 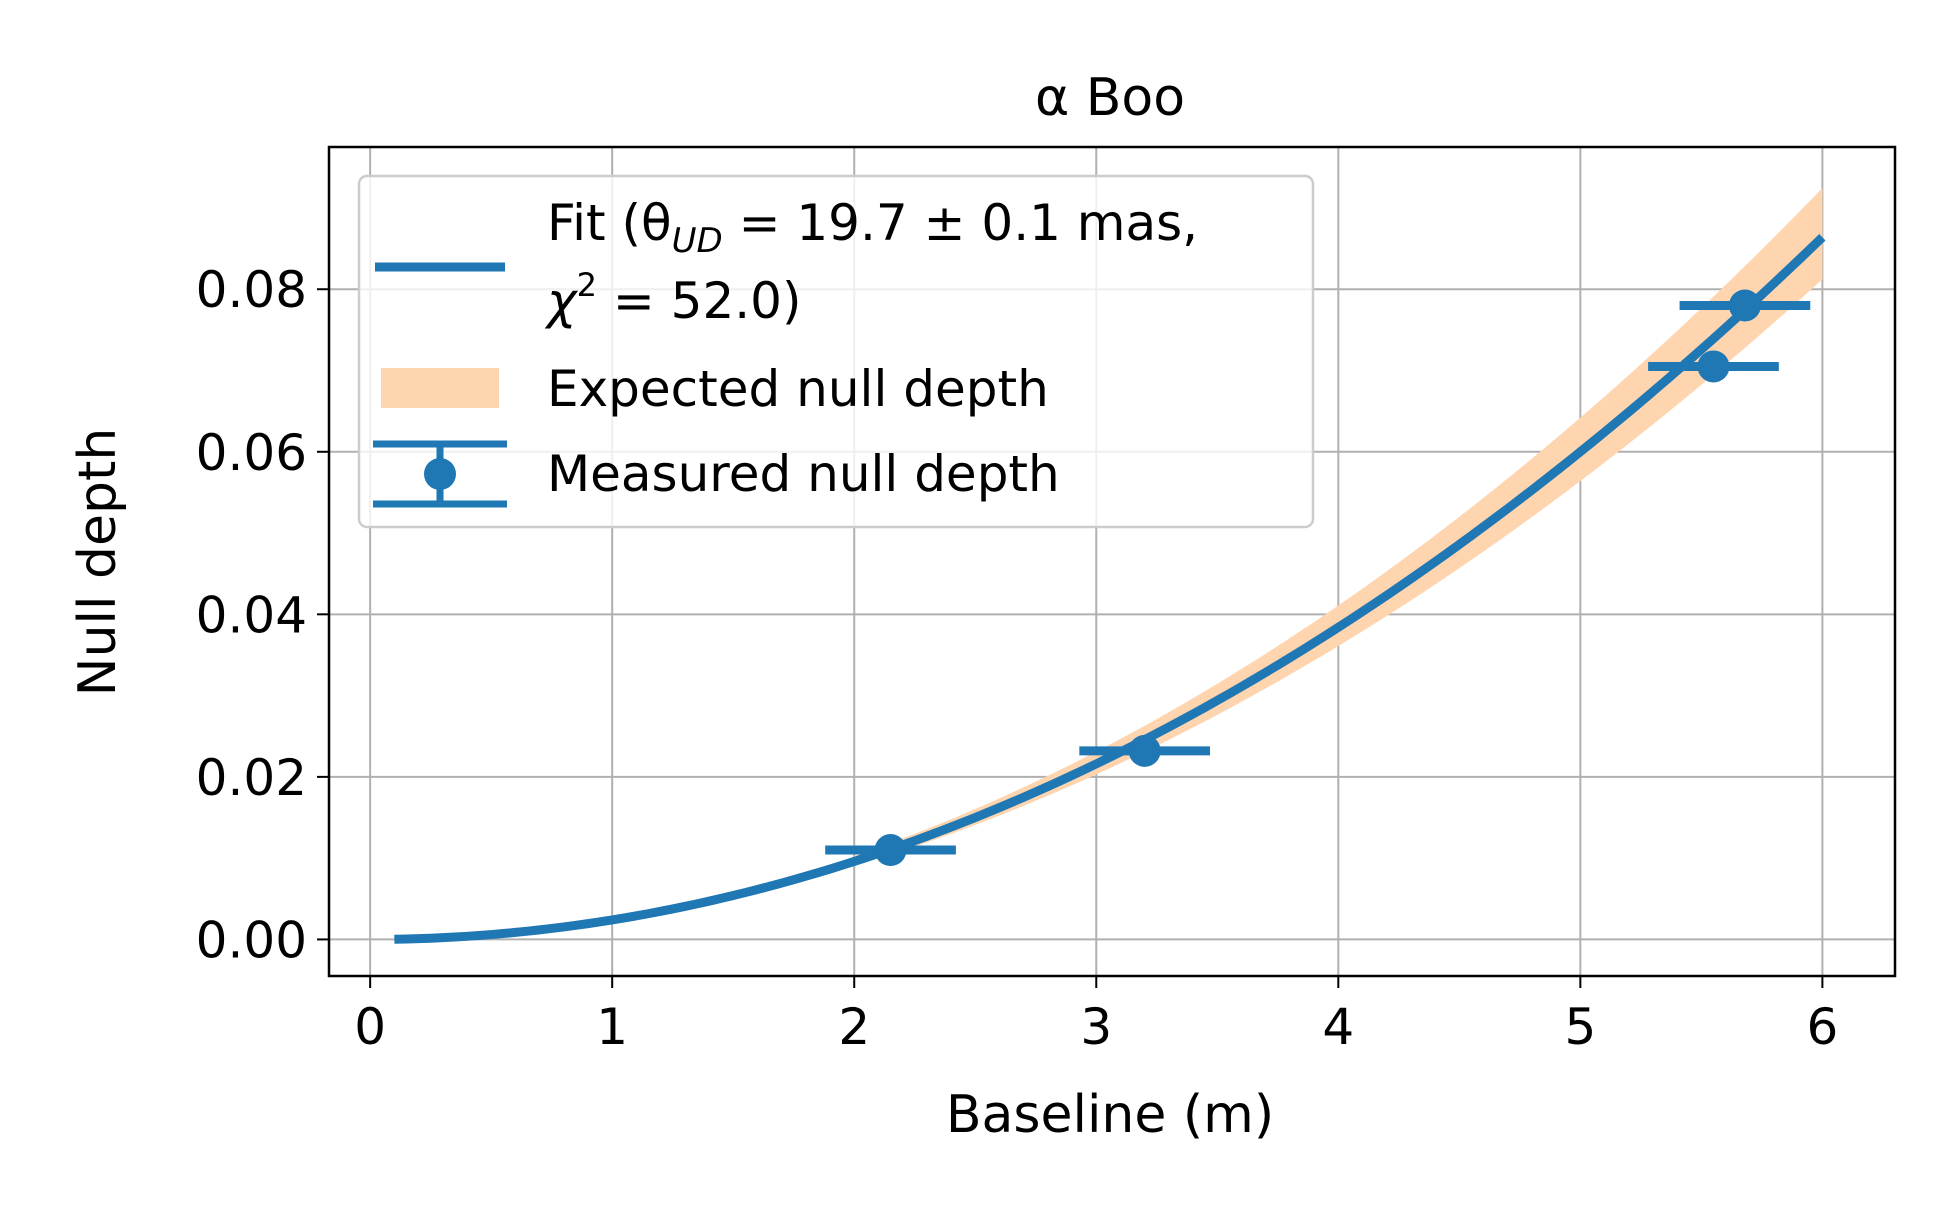 I want to click on y-tick-label: 0.00, so click(x=251, y=940).